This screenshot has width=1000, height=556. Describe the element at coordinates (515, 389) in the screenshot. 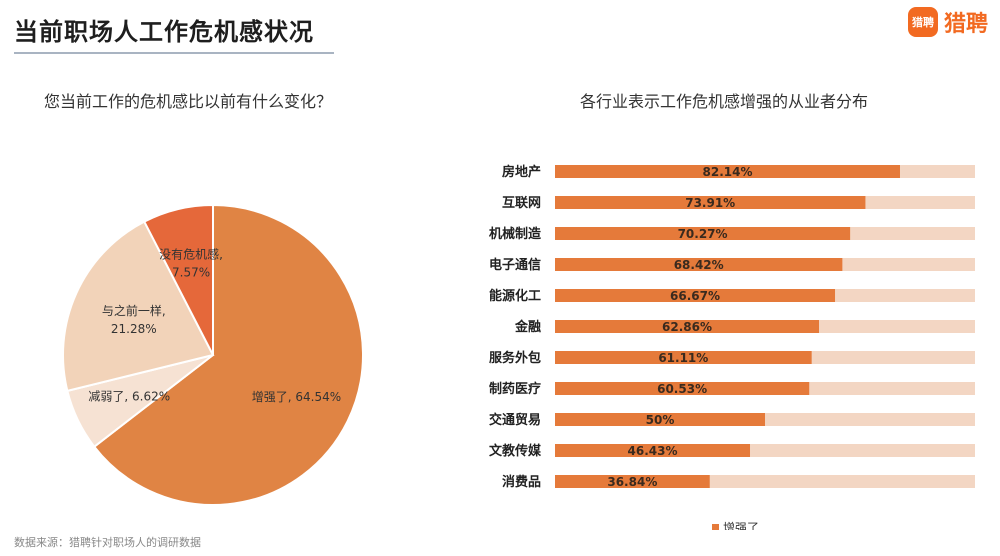

I see `bar-category-label: 制药医疗` at that location.